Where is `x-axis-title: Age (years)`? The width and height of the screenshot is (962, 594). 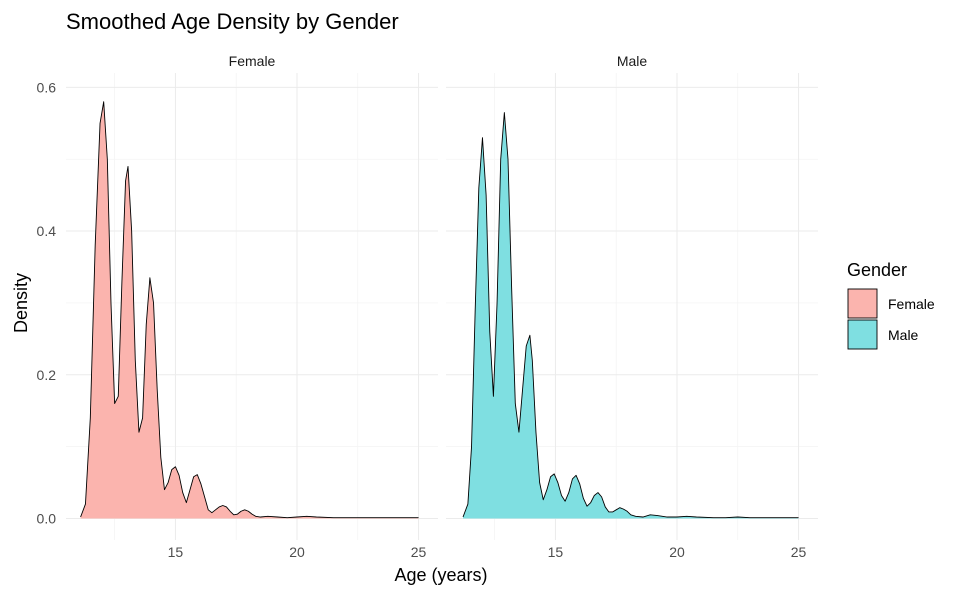 x-axis-title: Age (years) is located at coordinates (440, 575).